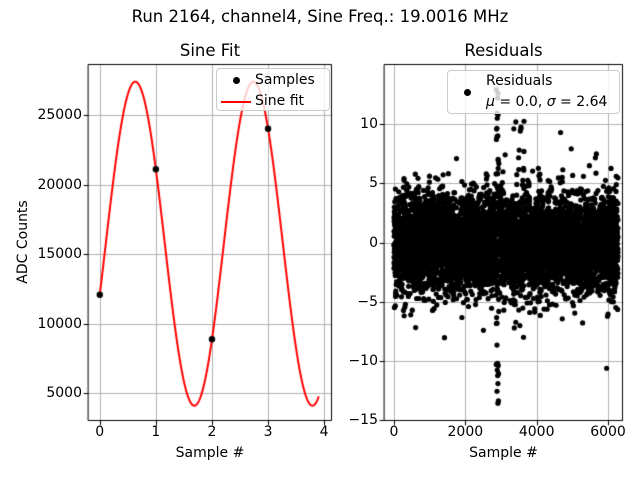 The width and height of the screenshot is (640, 480). What do you see at coordinates (547, 102) in the screenshot?
I see `residuals-legend-stats-label: μ = 0.0, σ = 2.64` at bounding box center [547, 102].